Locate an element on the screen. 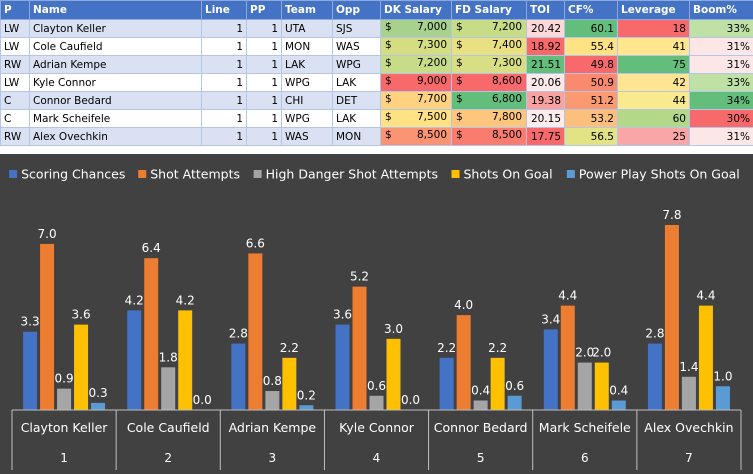  cell-toi: 21.51 is located at coordinates (545, 64).